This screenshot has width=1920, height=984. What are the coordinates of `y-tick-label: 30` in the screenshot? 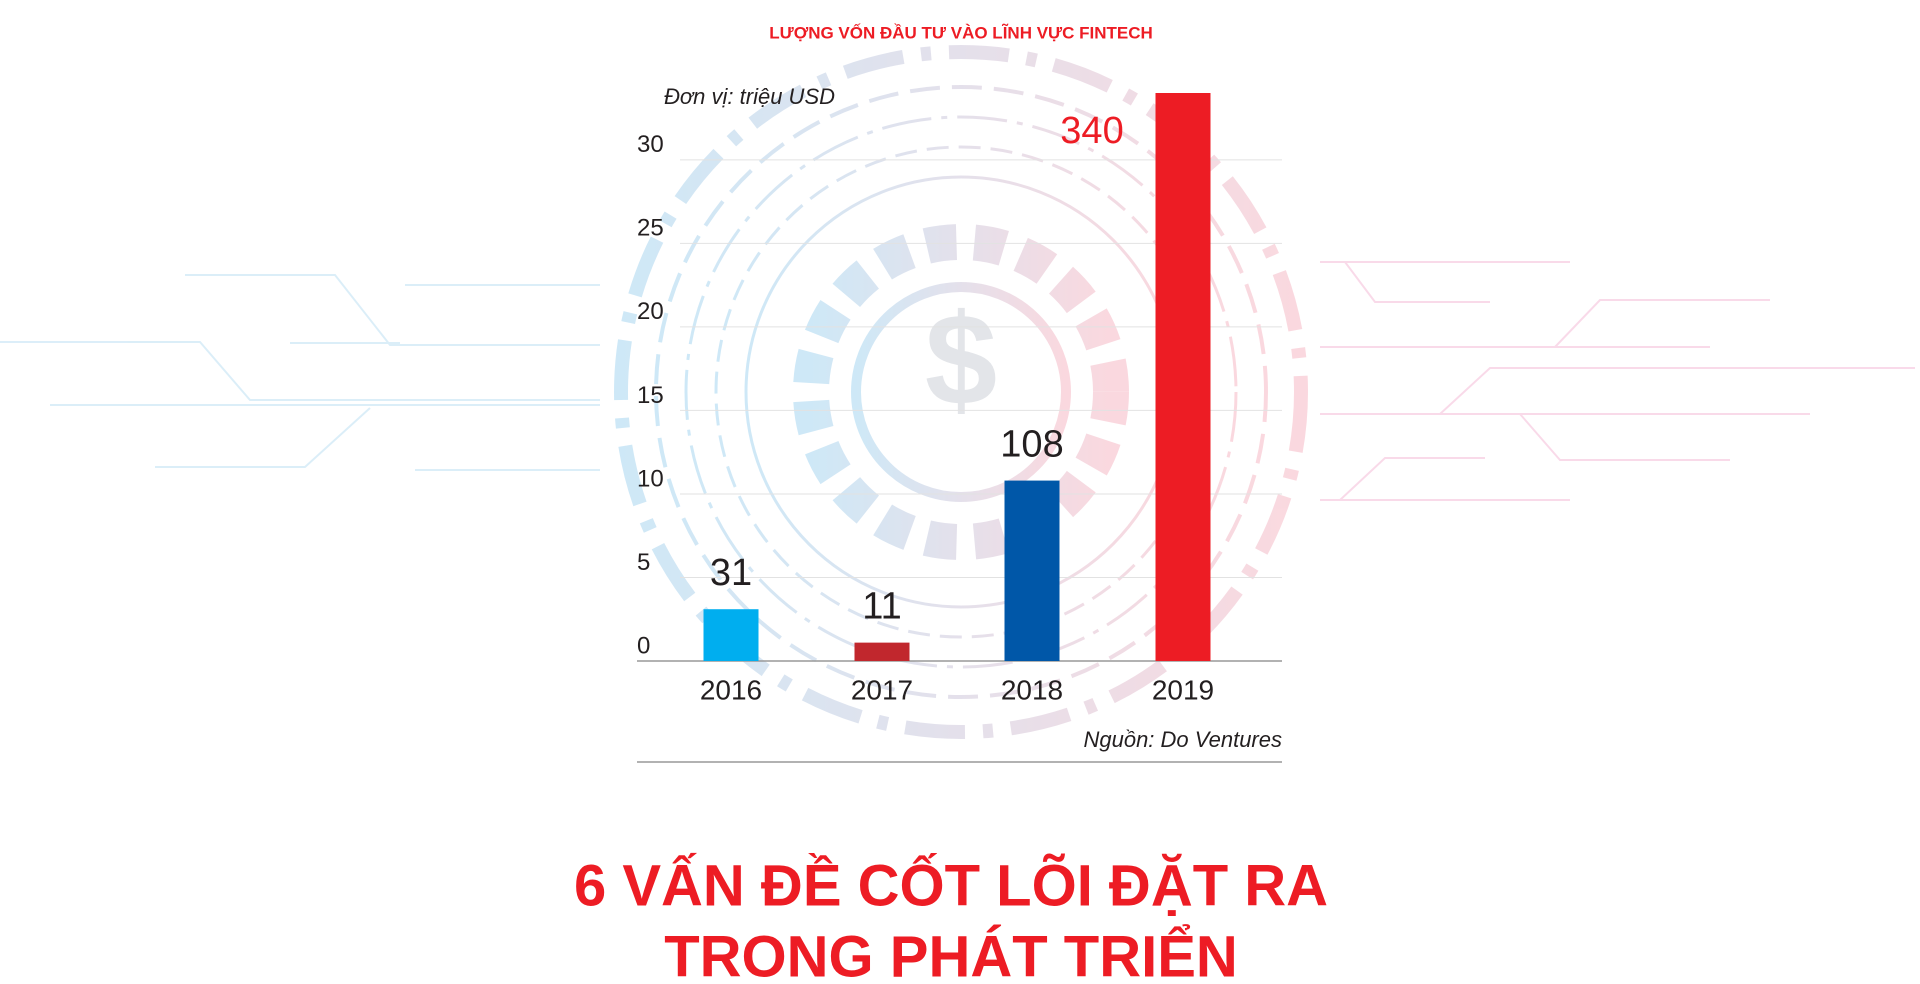 It's located at (650, 144).